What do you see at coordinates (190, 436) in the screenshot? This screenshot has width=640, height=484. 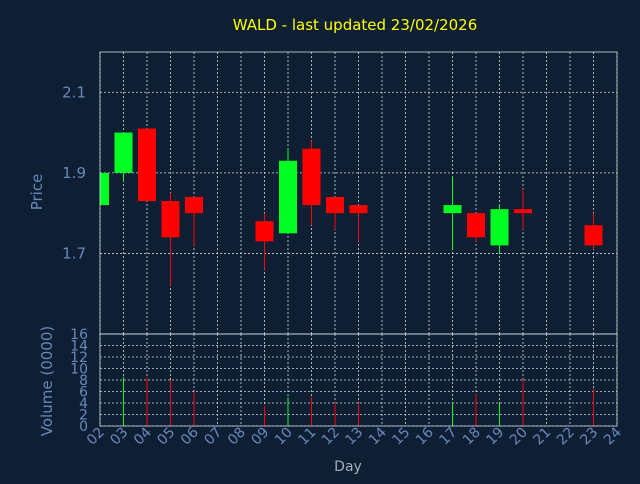 I see `x-tick-label: 06` at bounding box center [190, 436].